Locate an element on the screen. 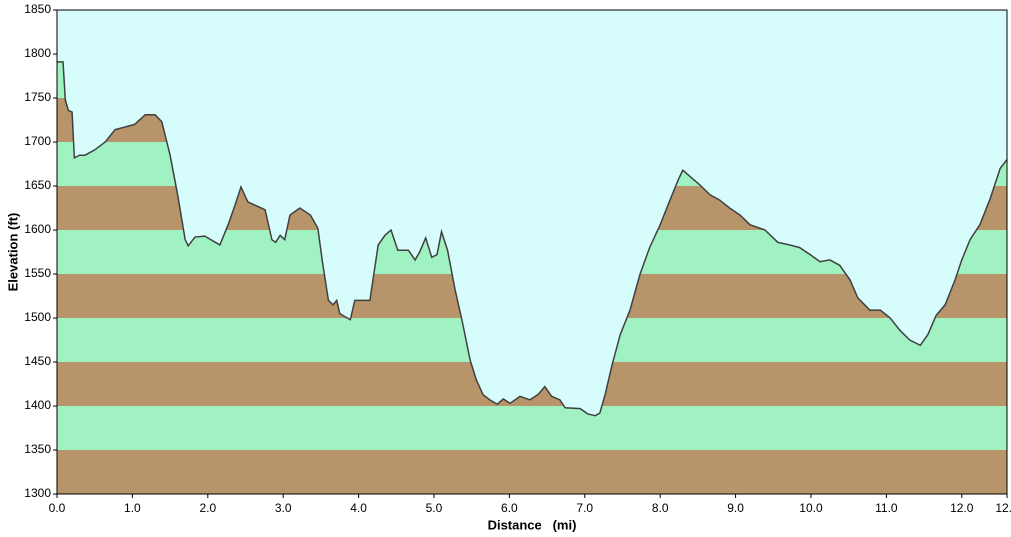 This screenshot has height=537, width=1011. x-tick-label: 12.6 is located at coordinates (1003, 508).